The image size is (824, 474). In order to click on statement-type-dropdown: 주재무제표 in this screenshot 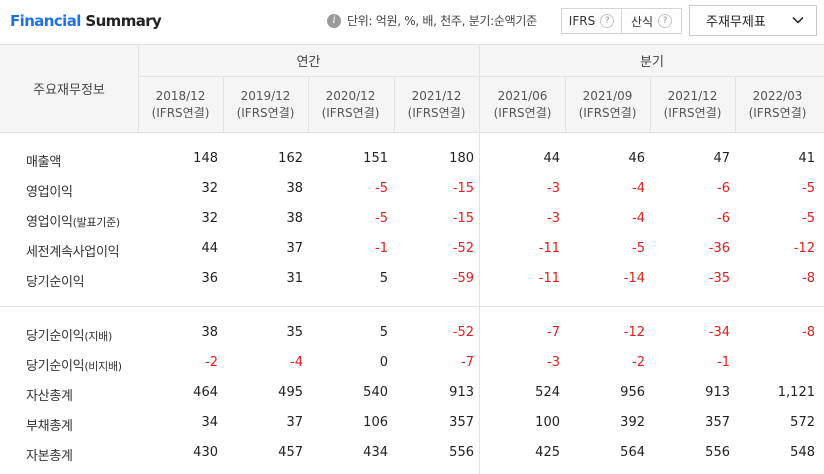, I will do `click(753, 20)`.